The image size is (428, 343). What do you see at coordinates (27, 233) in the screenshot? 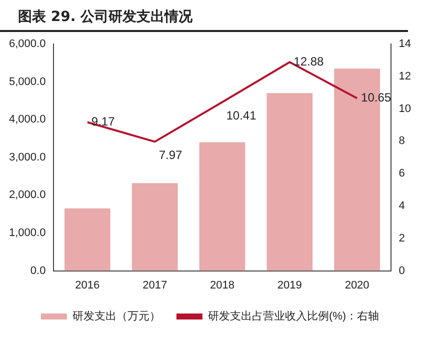
I see `y-tick-label: 1,000.0` at bounding box center [27, 233].